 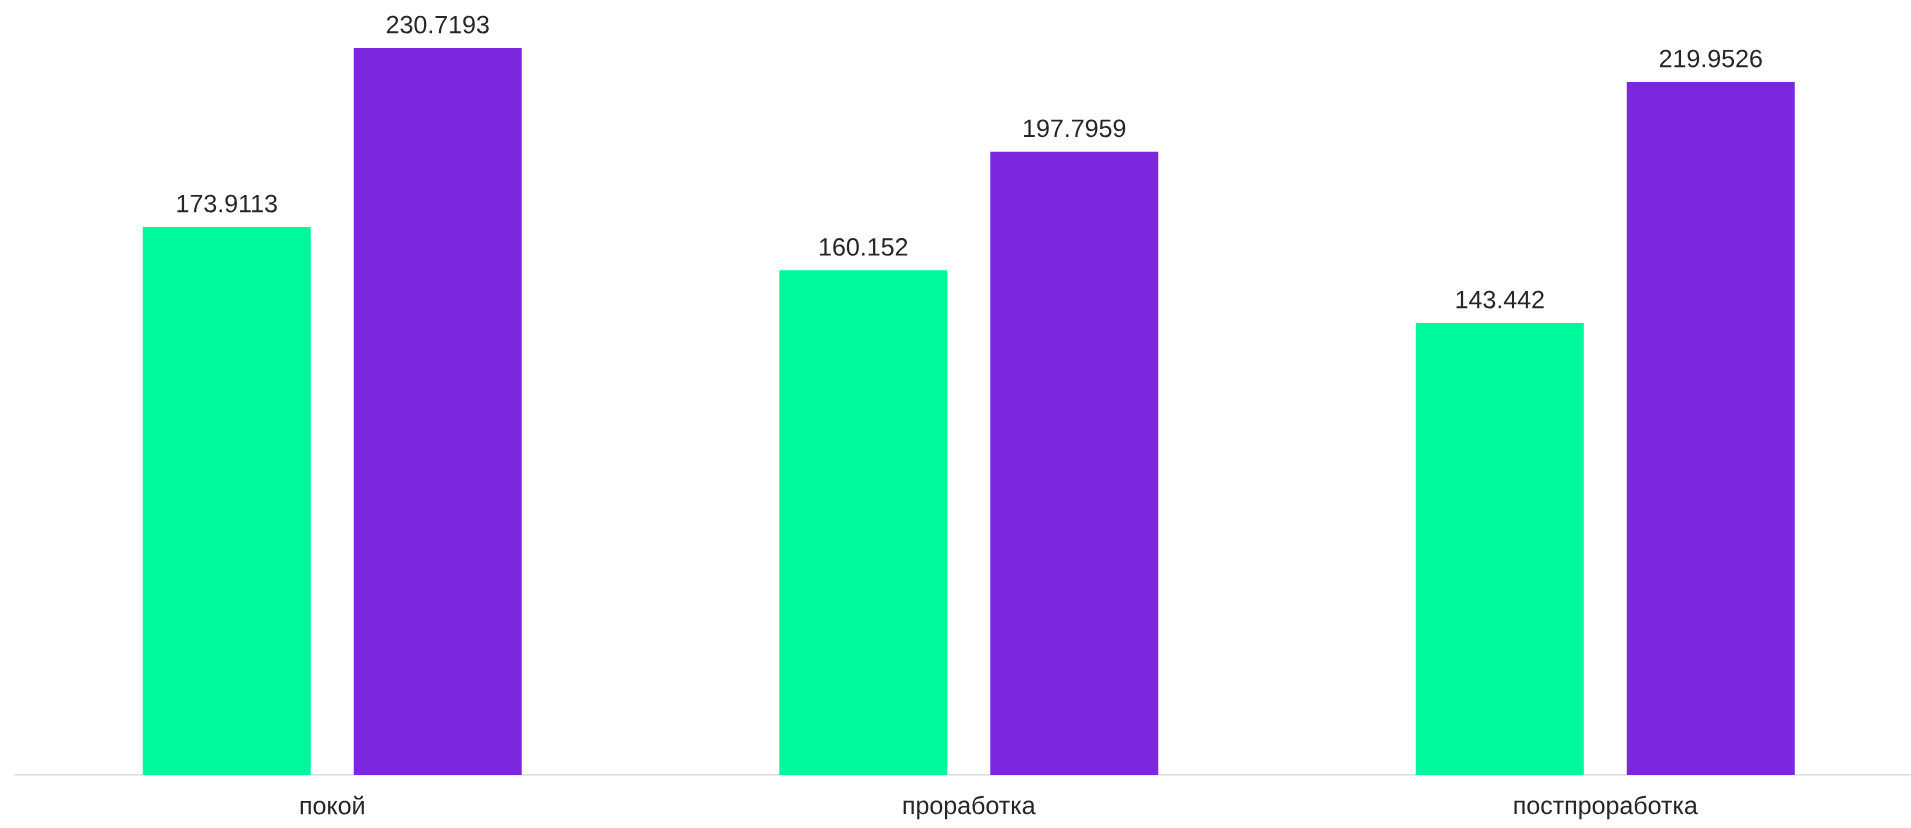 I want to click on data-label: 173.9113, so click(x=227, y=203).